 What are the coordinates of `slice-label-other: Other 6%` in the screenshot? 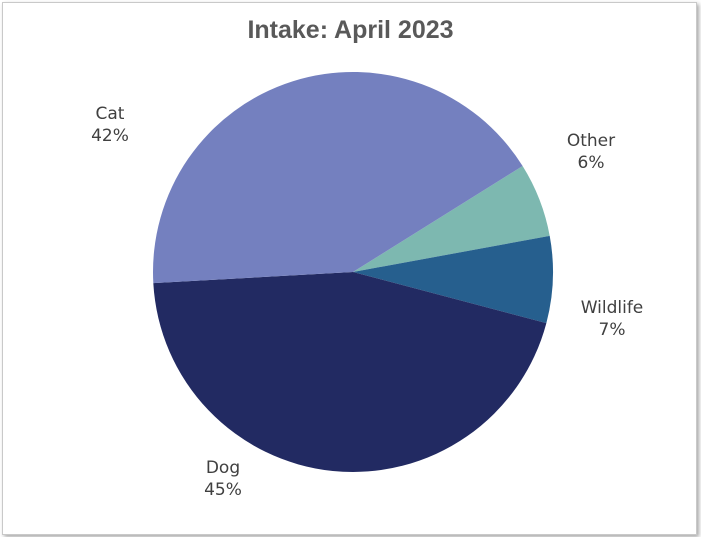 It's located at (591, 152).